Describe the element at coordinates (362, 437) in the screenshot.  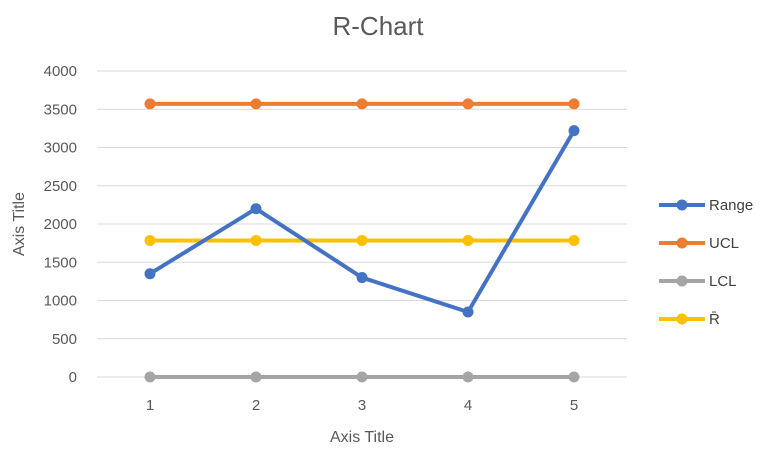
I see `x-axis-title: Axis Title` at that location.